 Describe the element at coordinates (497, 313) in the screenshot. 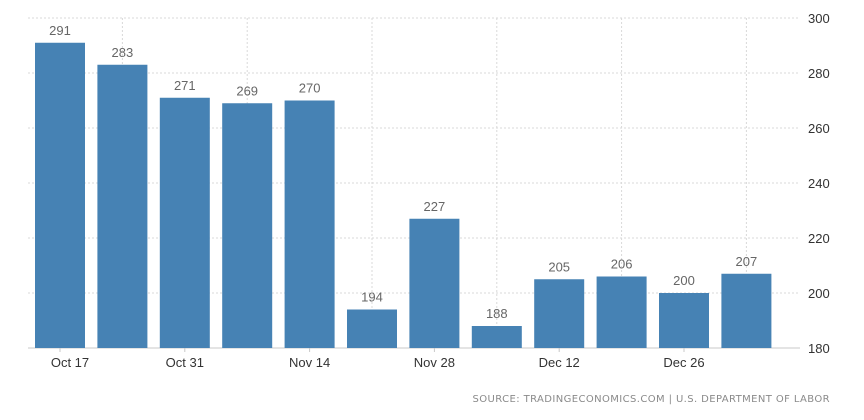

I see `data-label: 188` at that location.